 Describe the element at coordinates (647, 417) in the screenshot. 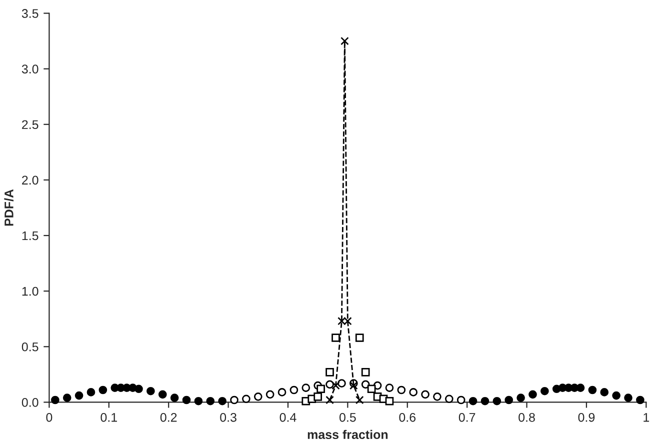

I see `x-tick-label: 1` at that location.